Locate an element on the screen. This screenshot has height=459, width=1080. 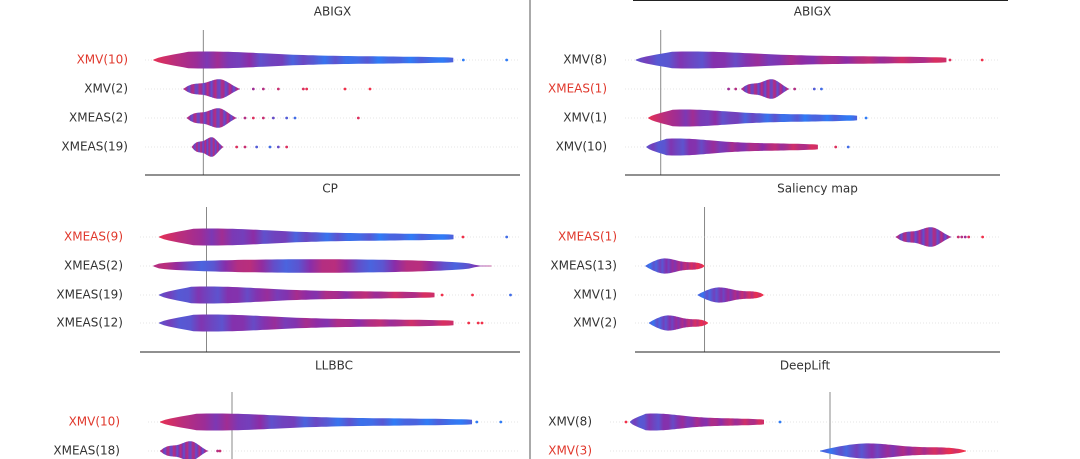
panel-title: DeepLift is located at coordinates (805, 366).